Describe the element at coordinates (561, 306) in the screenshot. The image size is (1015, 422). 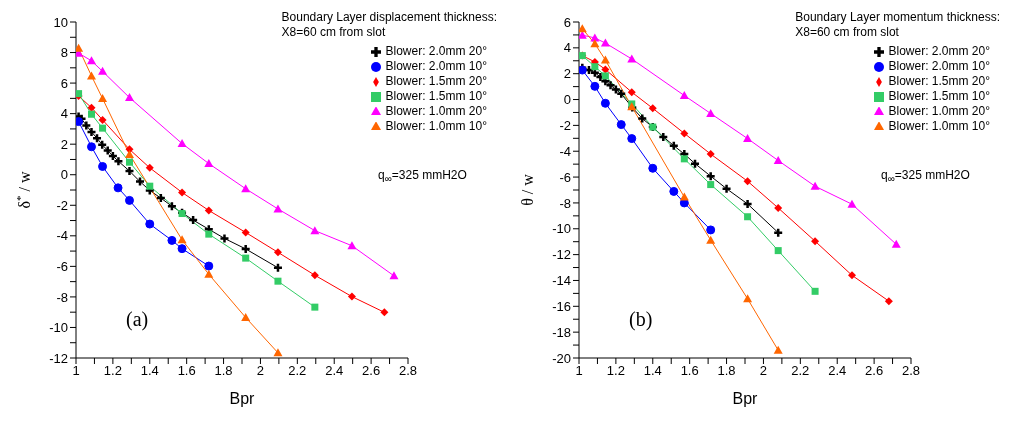
I see `y-tick-label: -16` at that location.